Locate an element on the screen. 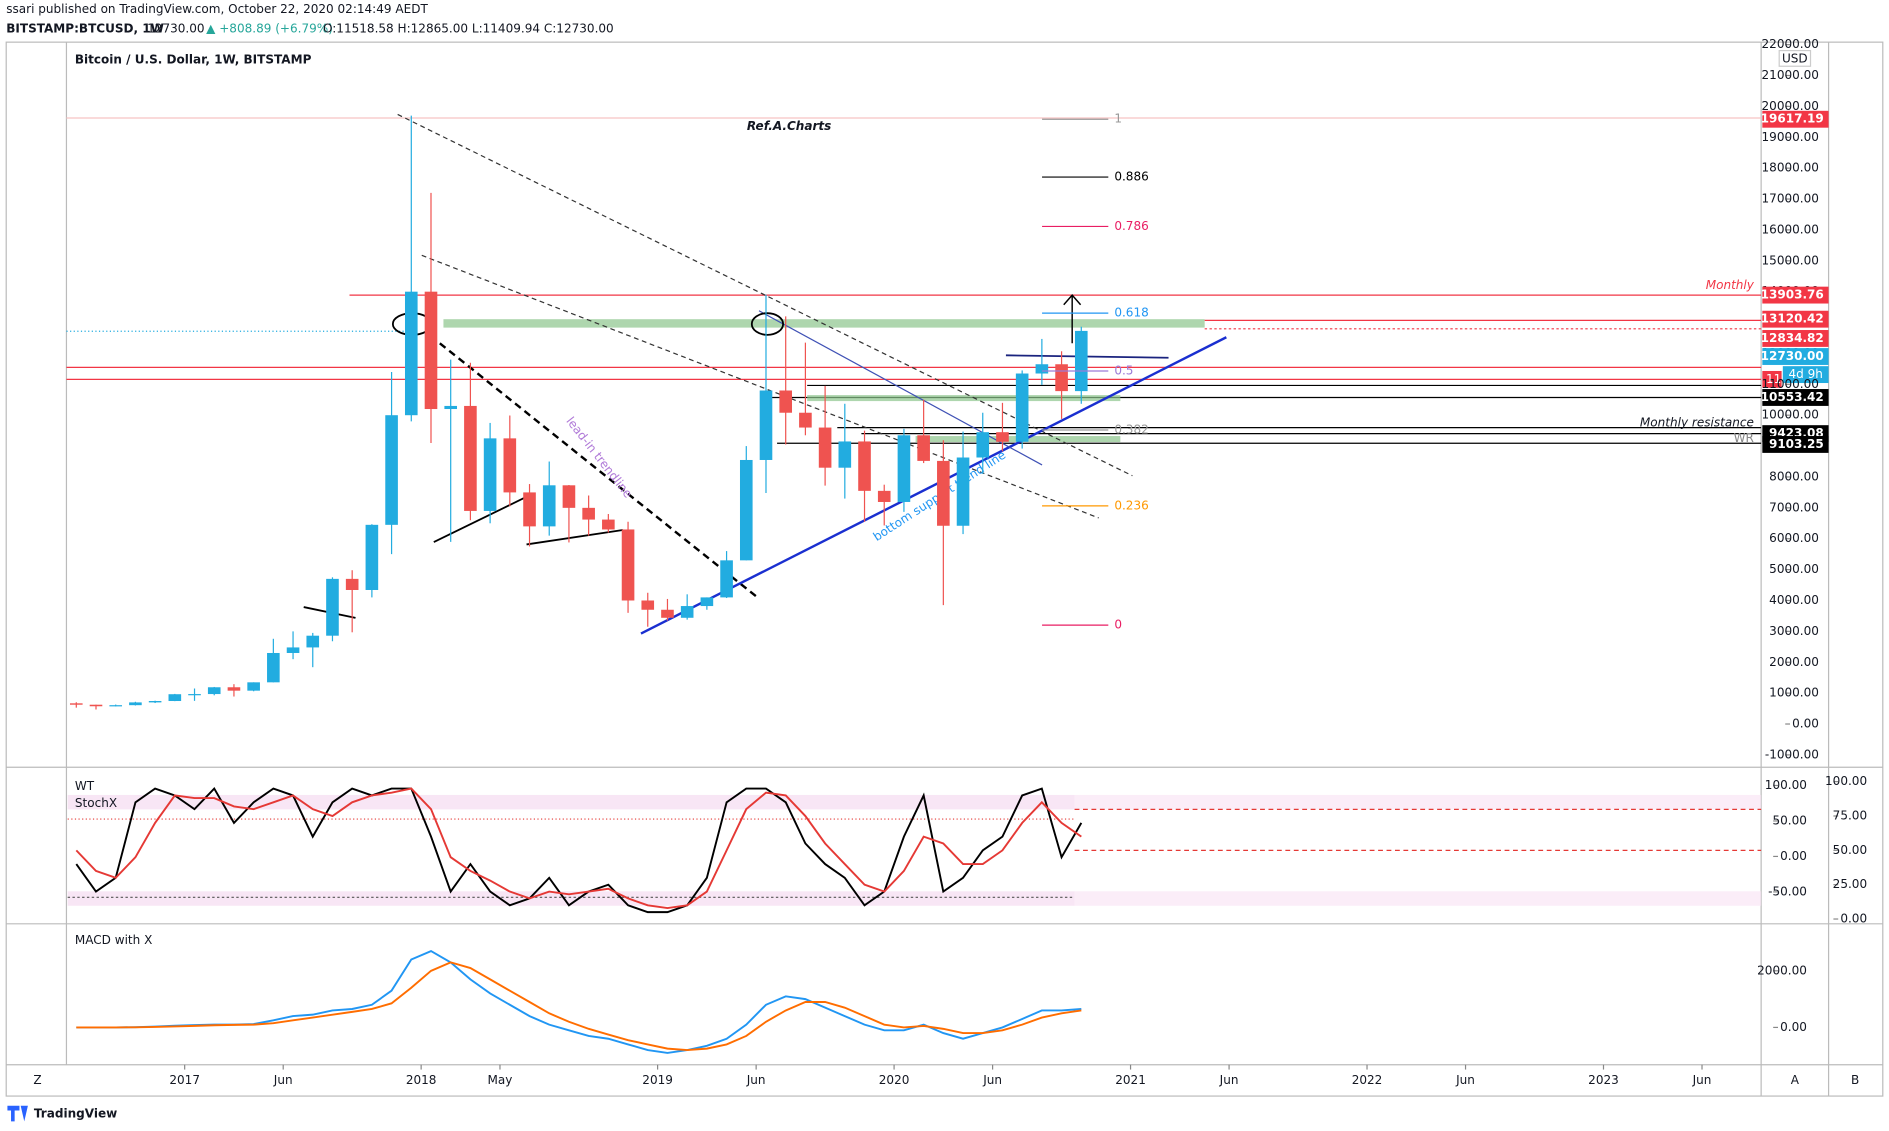 This screenshot has height=1131, width=1889. y-tick-label: 15000.00 is located at coordinates (1790, 260).